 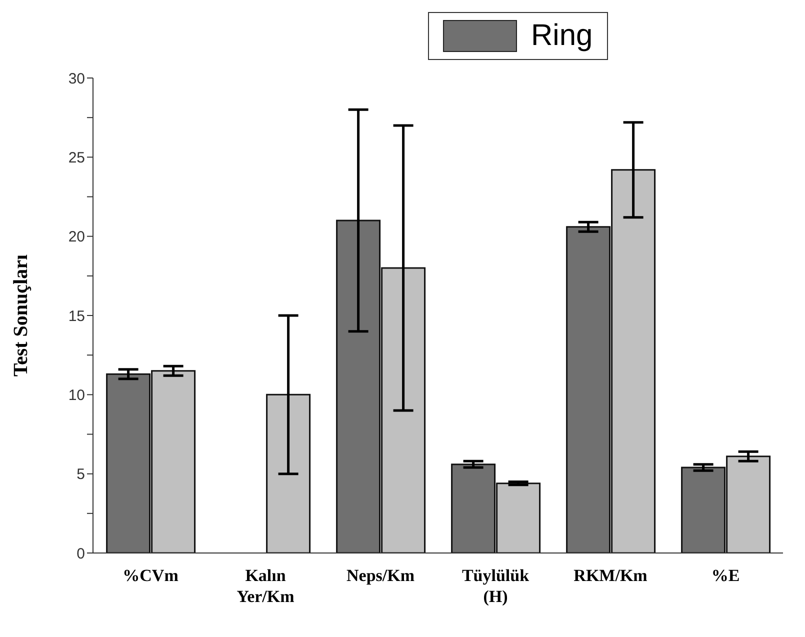 I want to click on x-tick-label: Kalın Yer/Km, so click(x=265, y=586).